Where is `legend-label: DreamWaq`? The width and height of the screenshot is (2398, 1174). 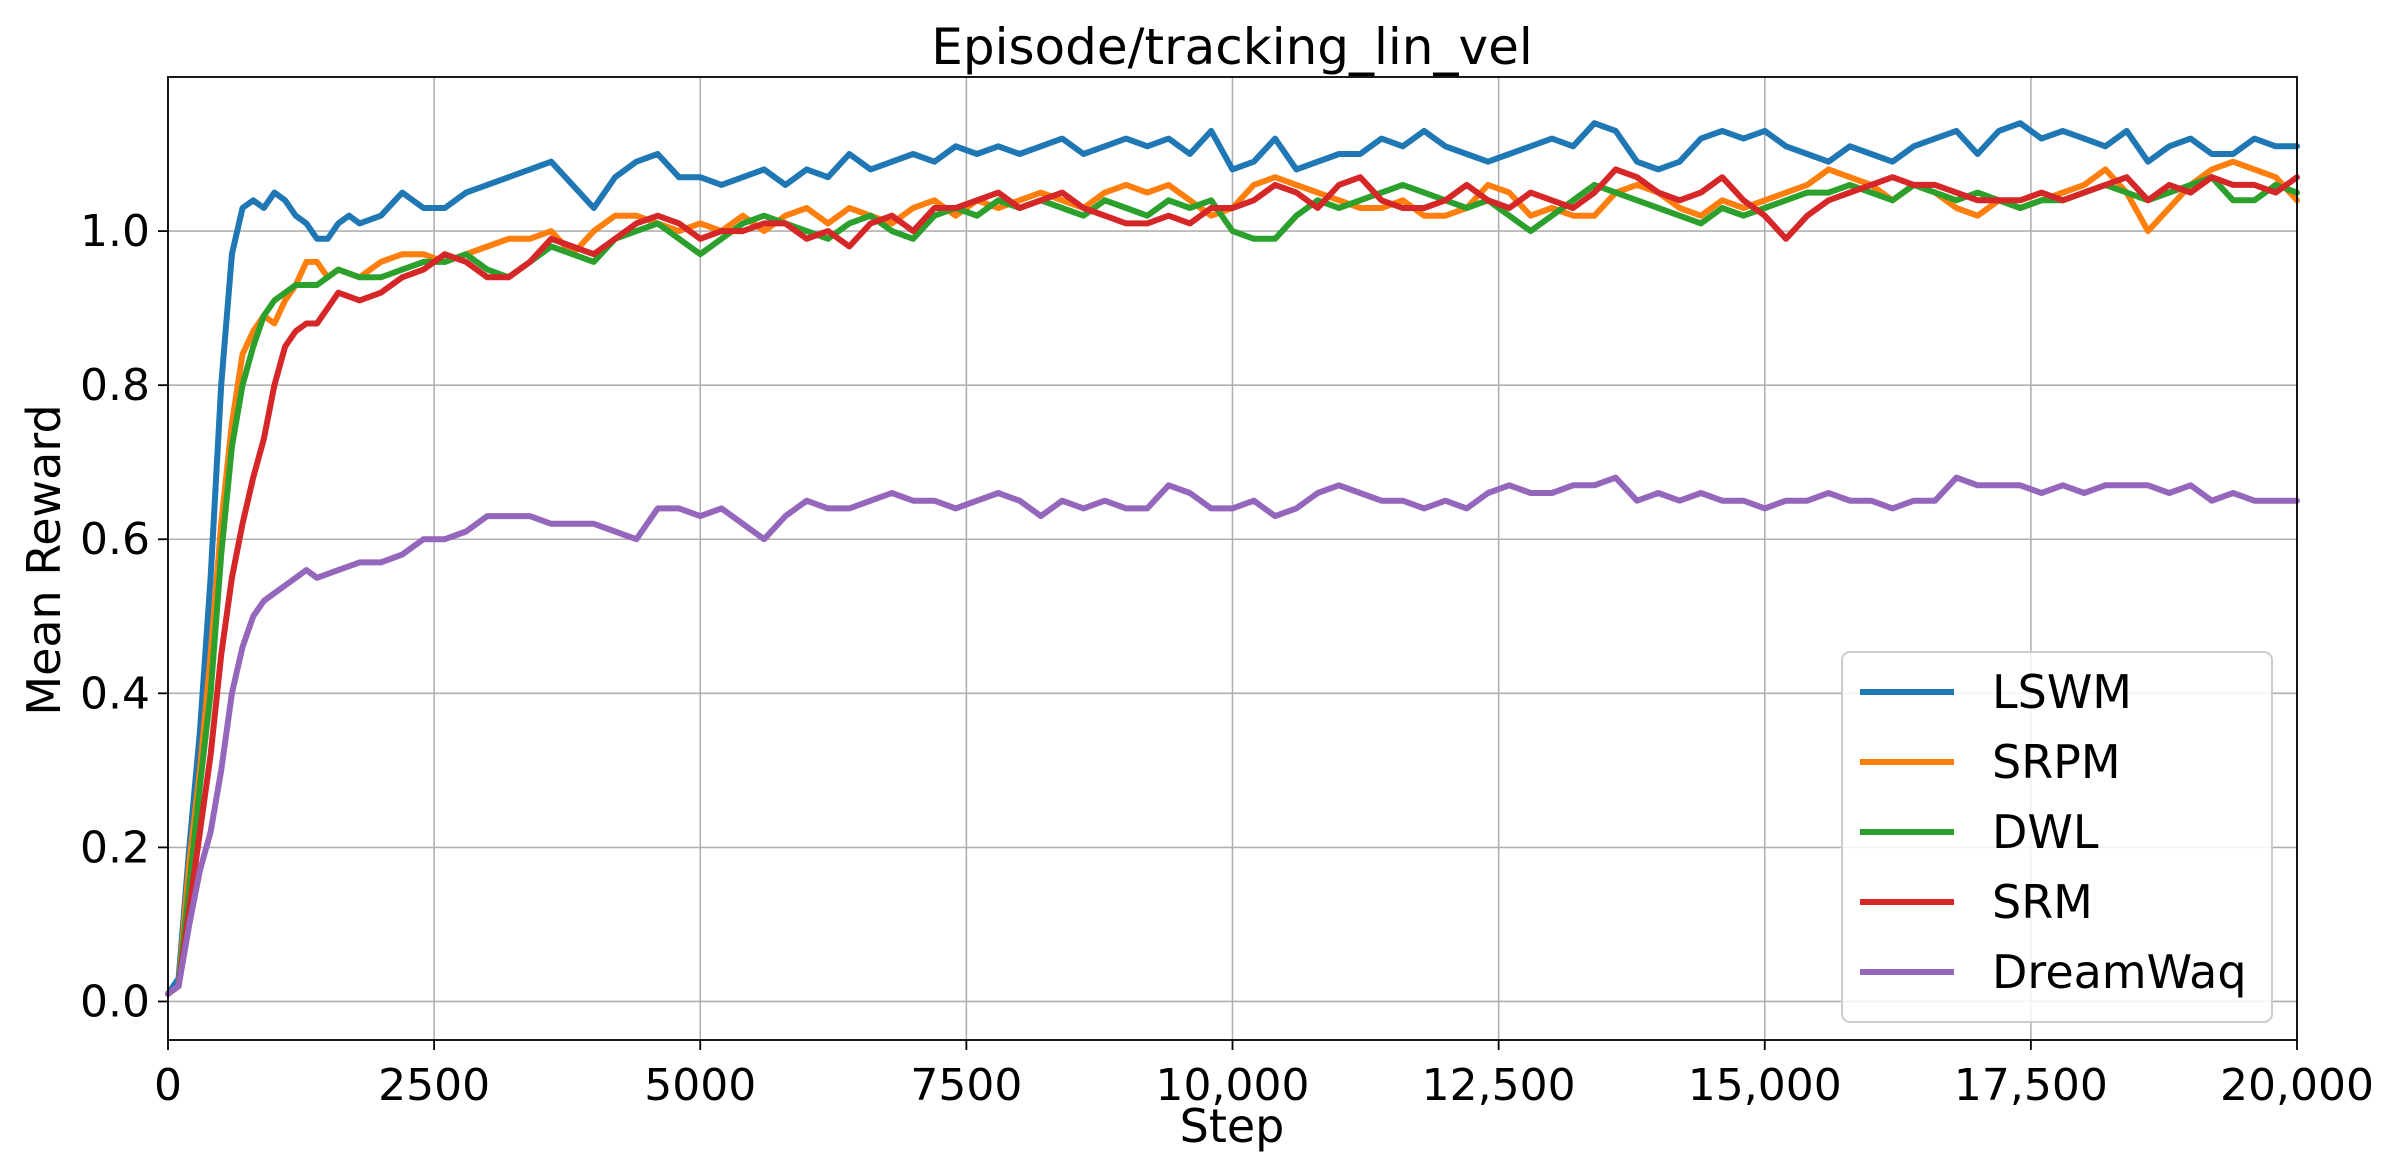
legend-label: DreamWaq is located at coordinates (2119, 972).